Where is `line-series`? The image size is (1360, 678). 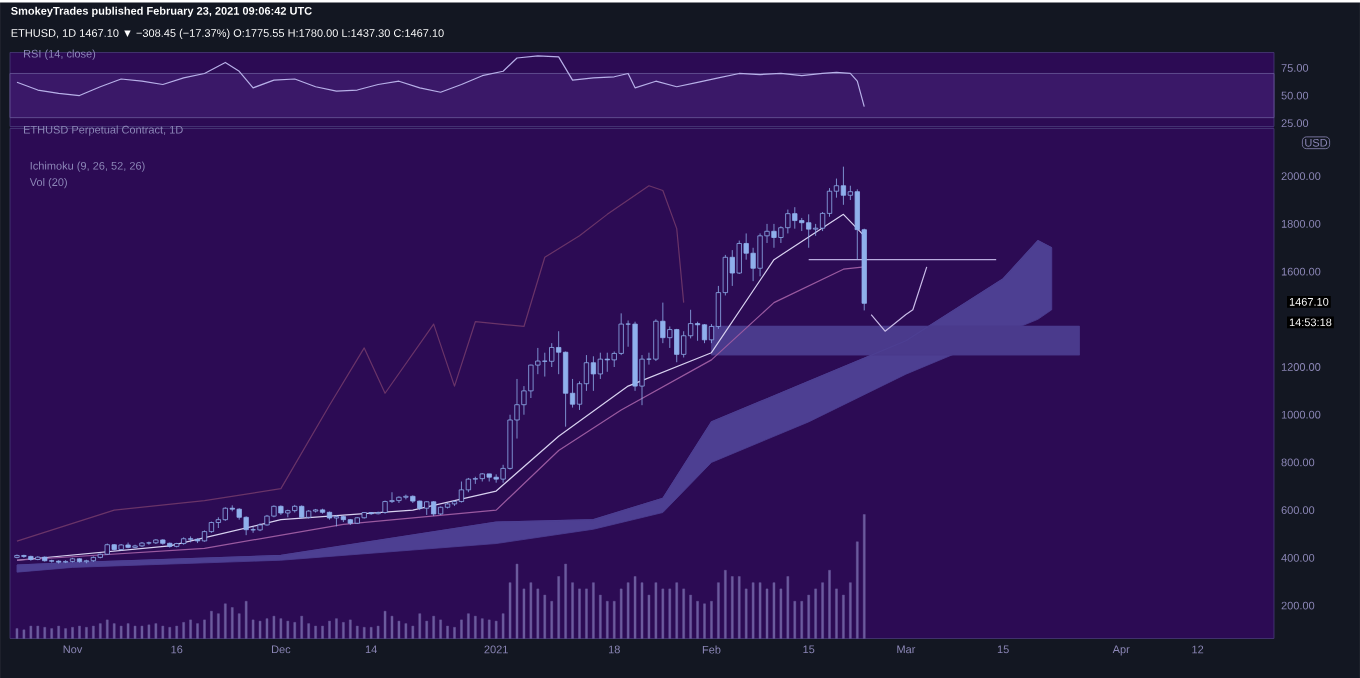
line-series is located at coordinates (899, 299).